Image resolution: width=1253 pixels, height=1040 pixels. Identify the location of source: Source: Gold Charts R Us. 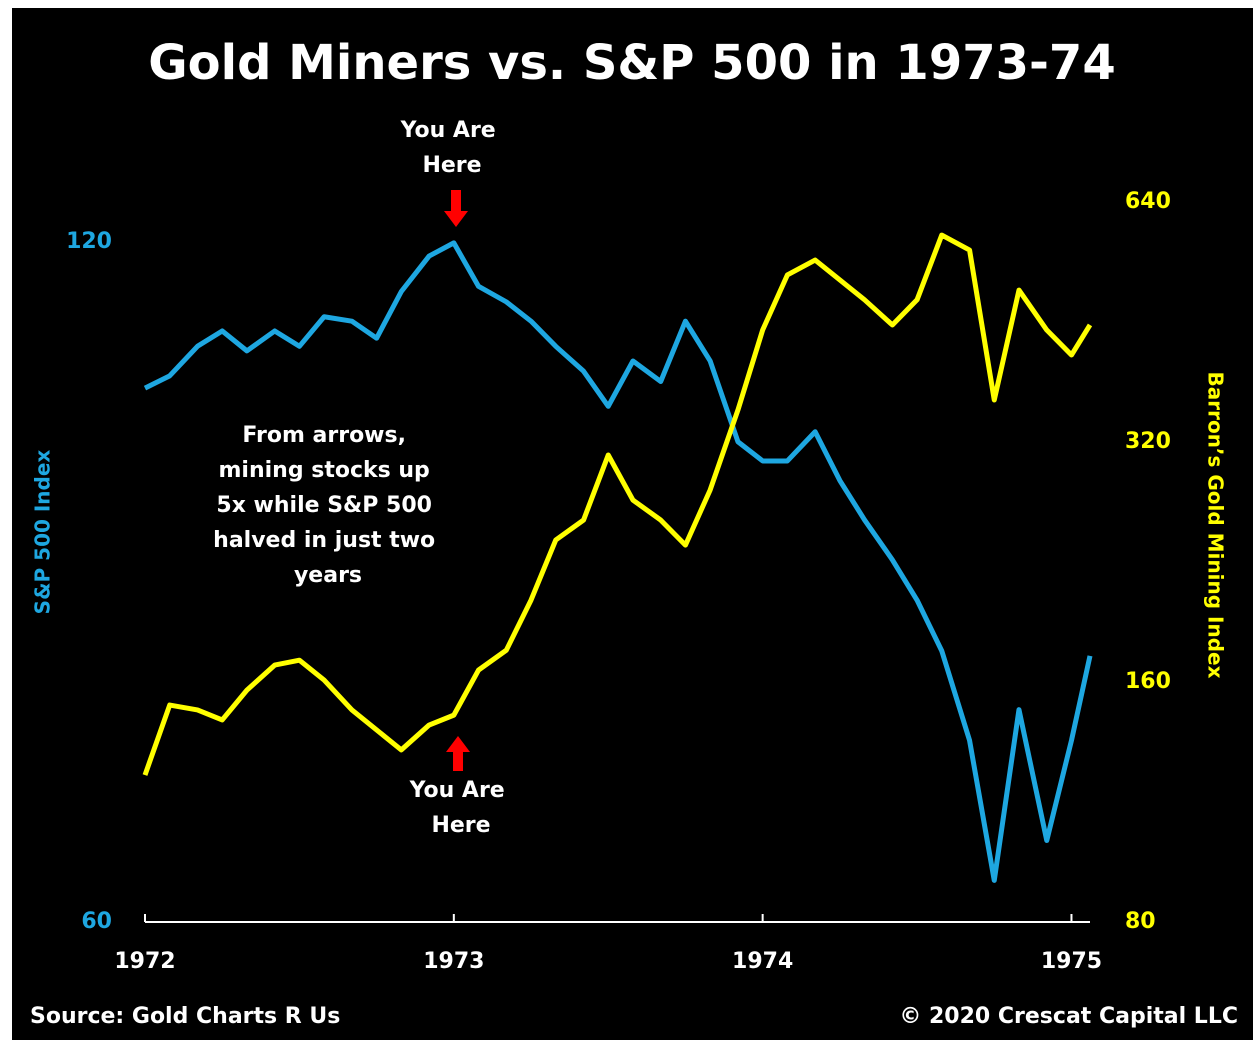
(185, 1016).